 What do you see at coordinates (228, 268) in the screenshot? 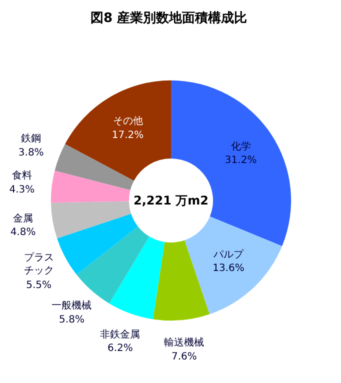
I see `data-label: 13.6%` at bounding box center [228, 268].